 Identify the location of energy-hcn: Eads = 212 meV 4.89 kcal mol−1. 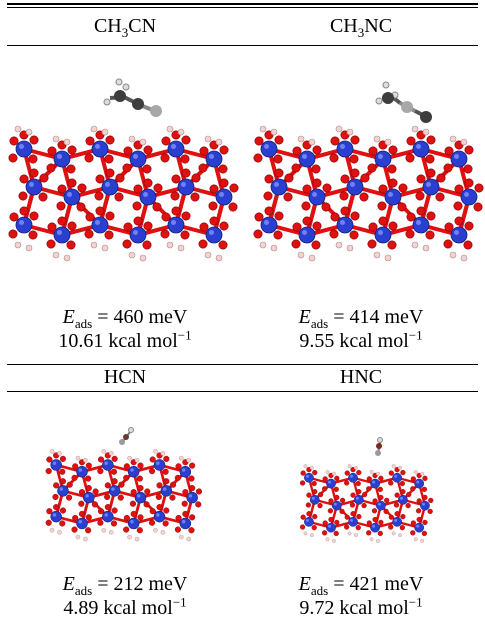
(125, 596).